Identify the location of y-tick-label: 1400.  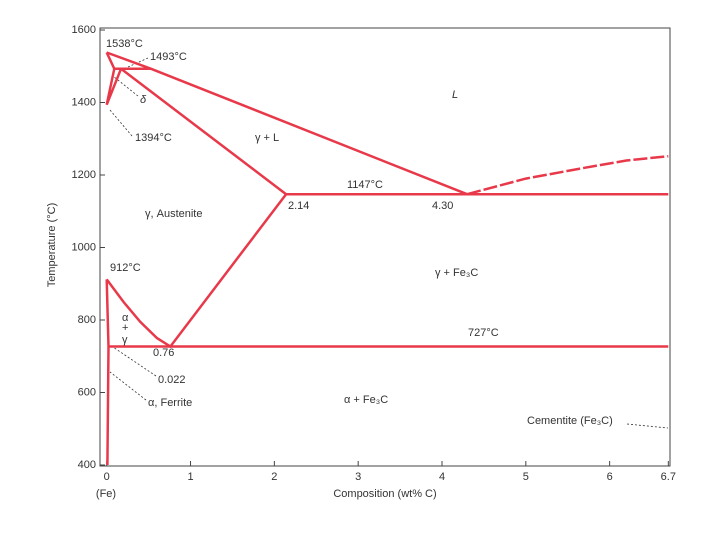
(84, 102).